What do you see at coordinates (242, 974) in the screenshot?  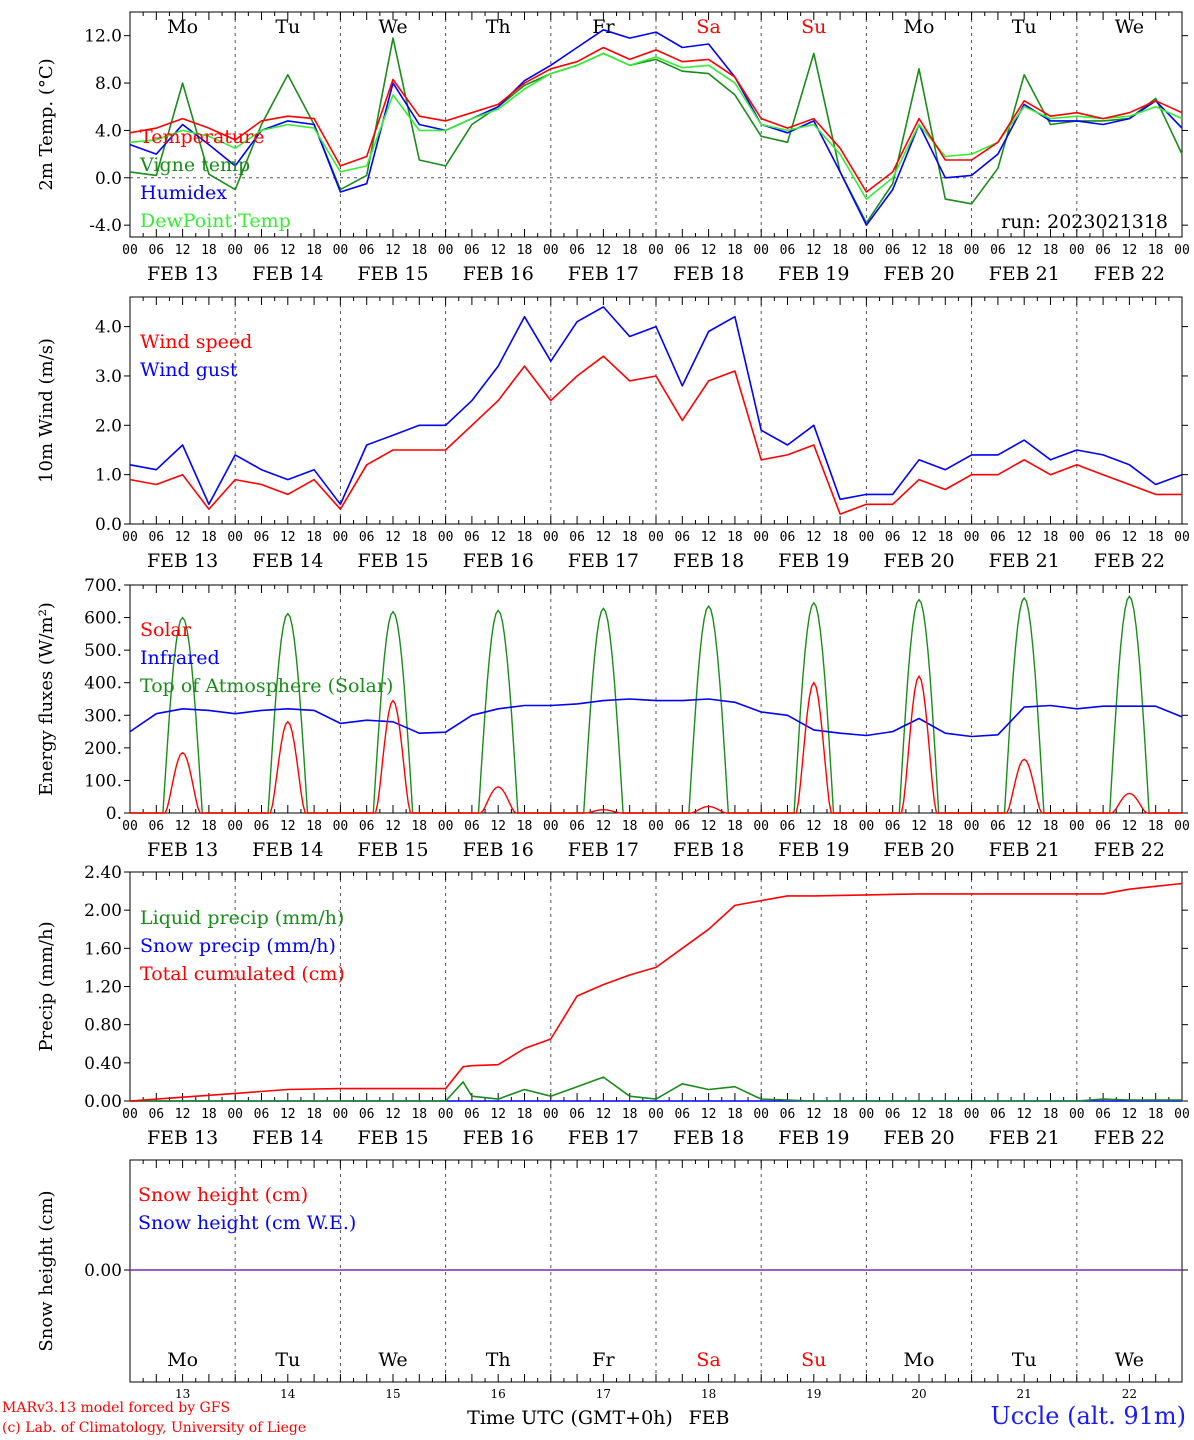 I see `legend-total-cumulated-cm-: Total cumulated (cm)` at bounding box center [242, 974].